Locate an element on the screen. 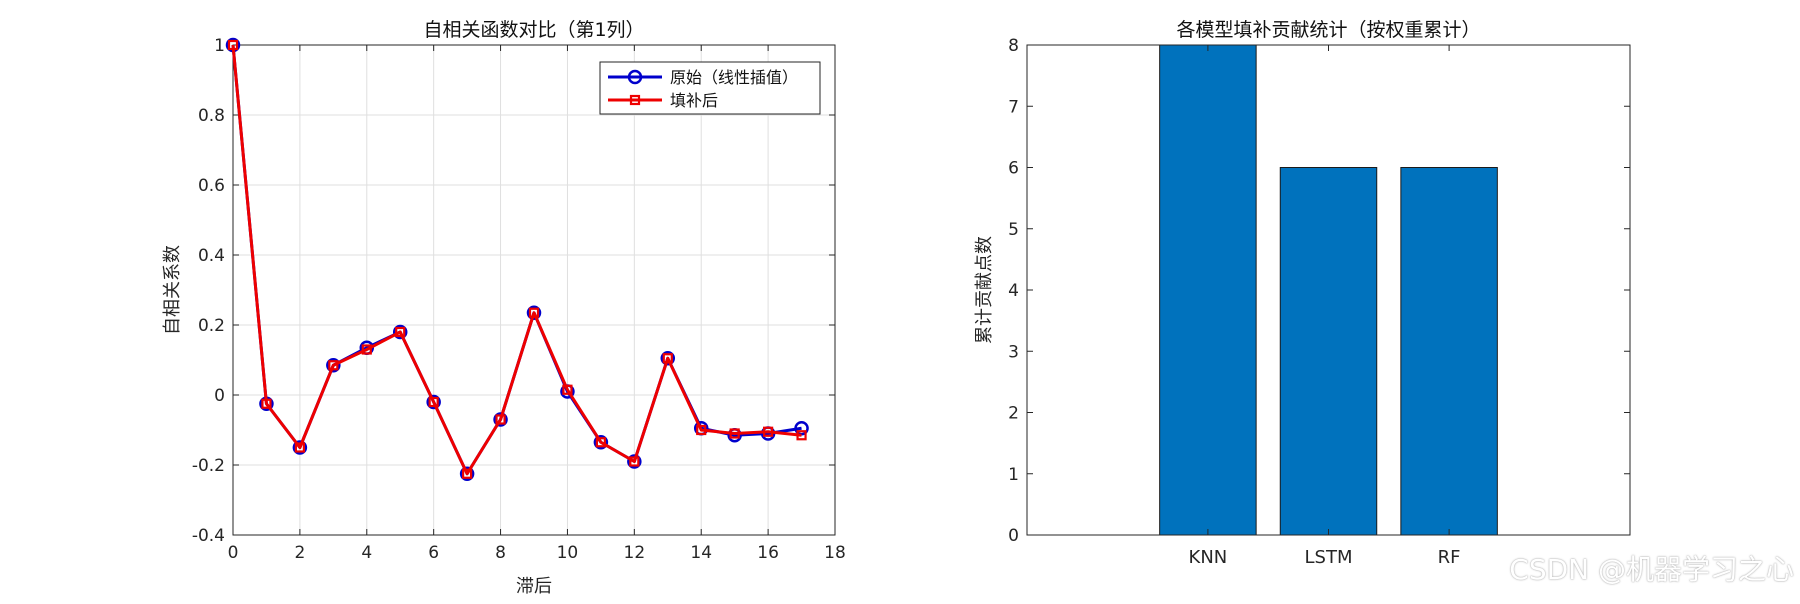 Image resolution: width=1800 pixels, height=604 pixels. y-tick-label: 0.2 is located at coordinates (211, 326).